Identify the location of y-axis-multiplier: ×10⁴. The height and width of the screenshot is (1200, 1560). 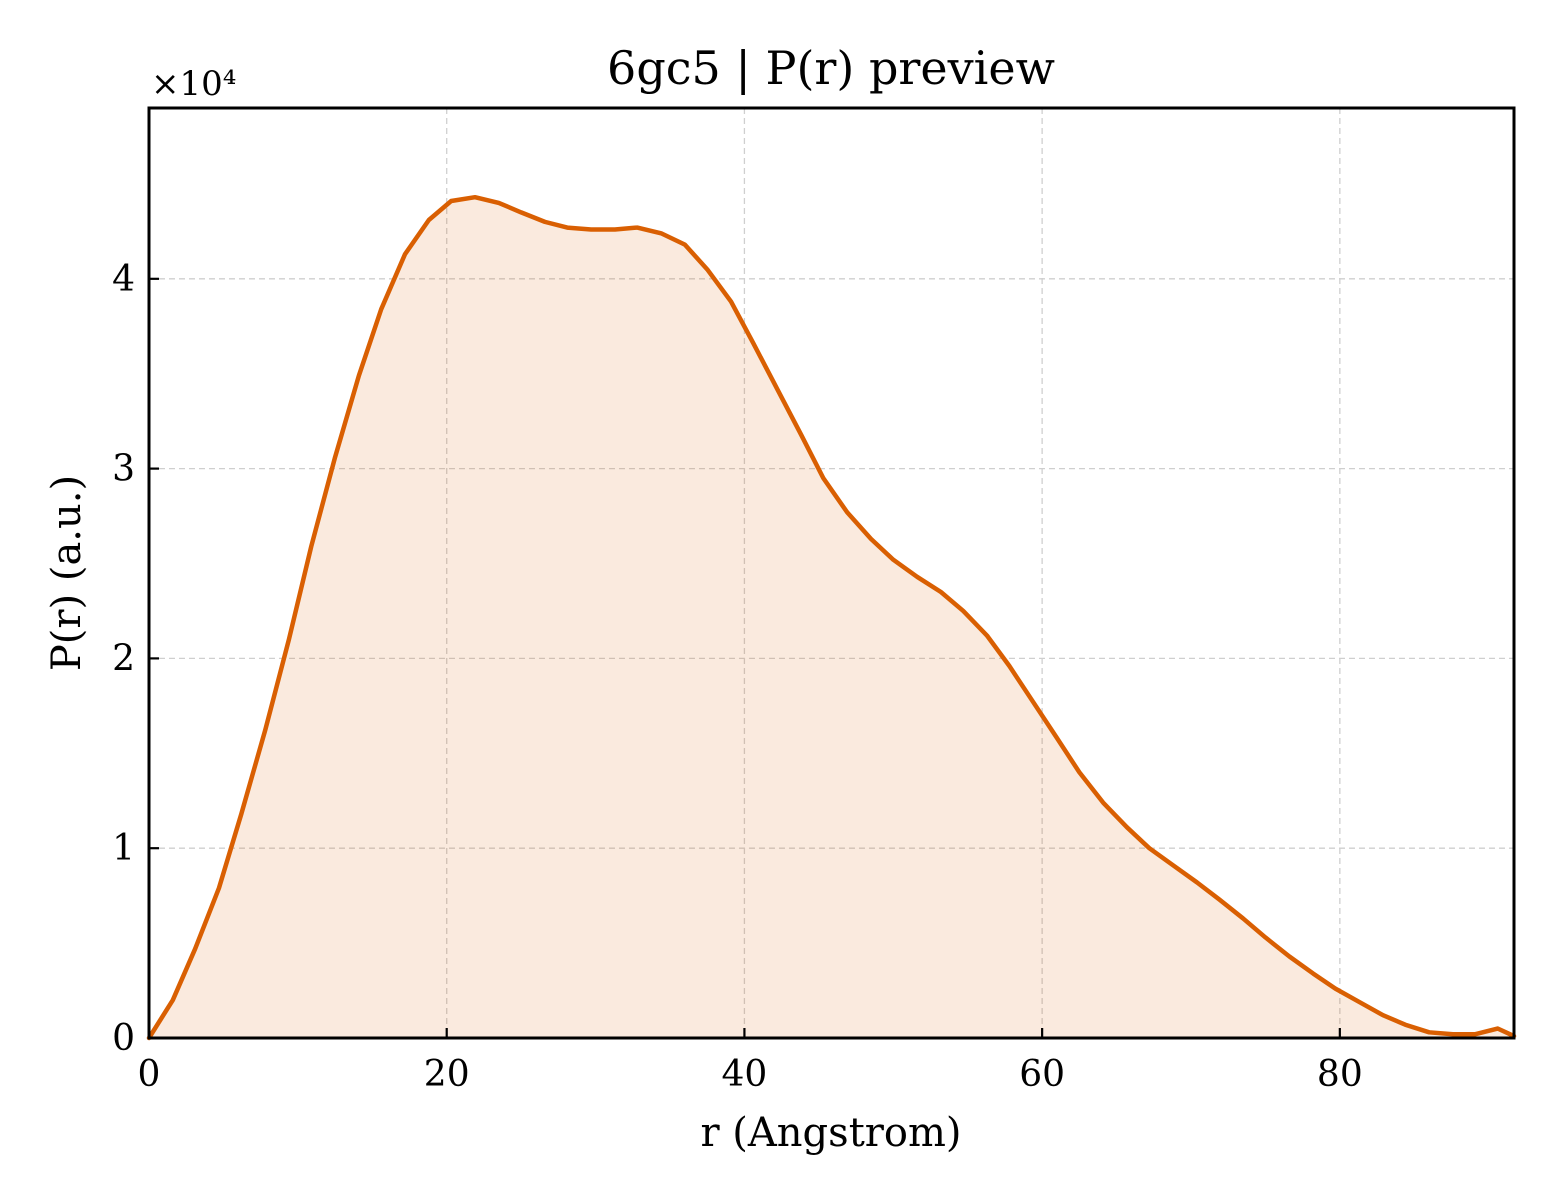
(193, 84).